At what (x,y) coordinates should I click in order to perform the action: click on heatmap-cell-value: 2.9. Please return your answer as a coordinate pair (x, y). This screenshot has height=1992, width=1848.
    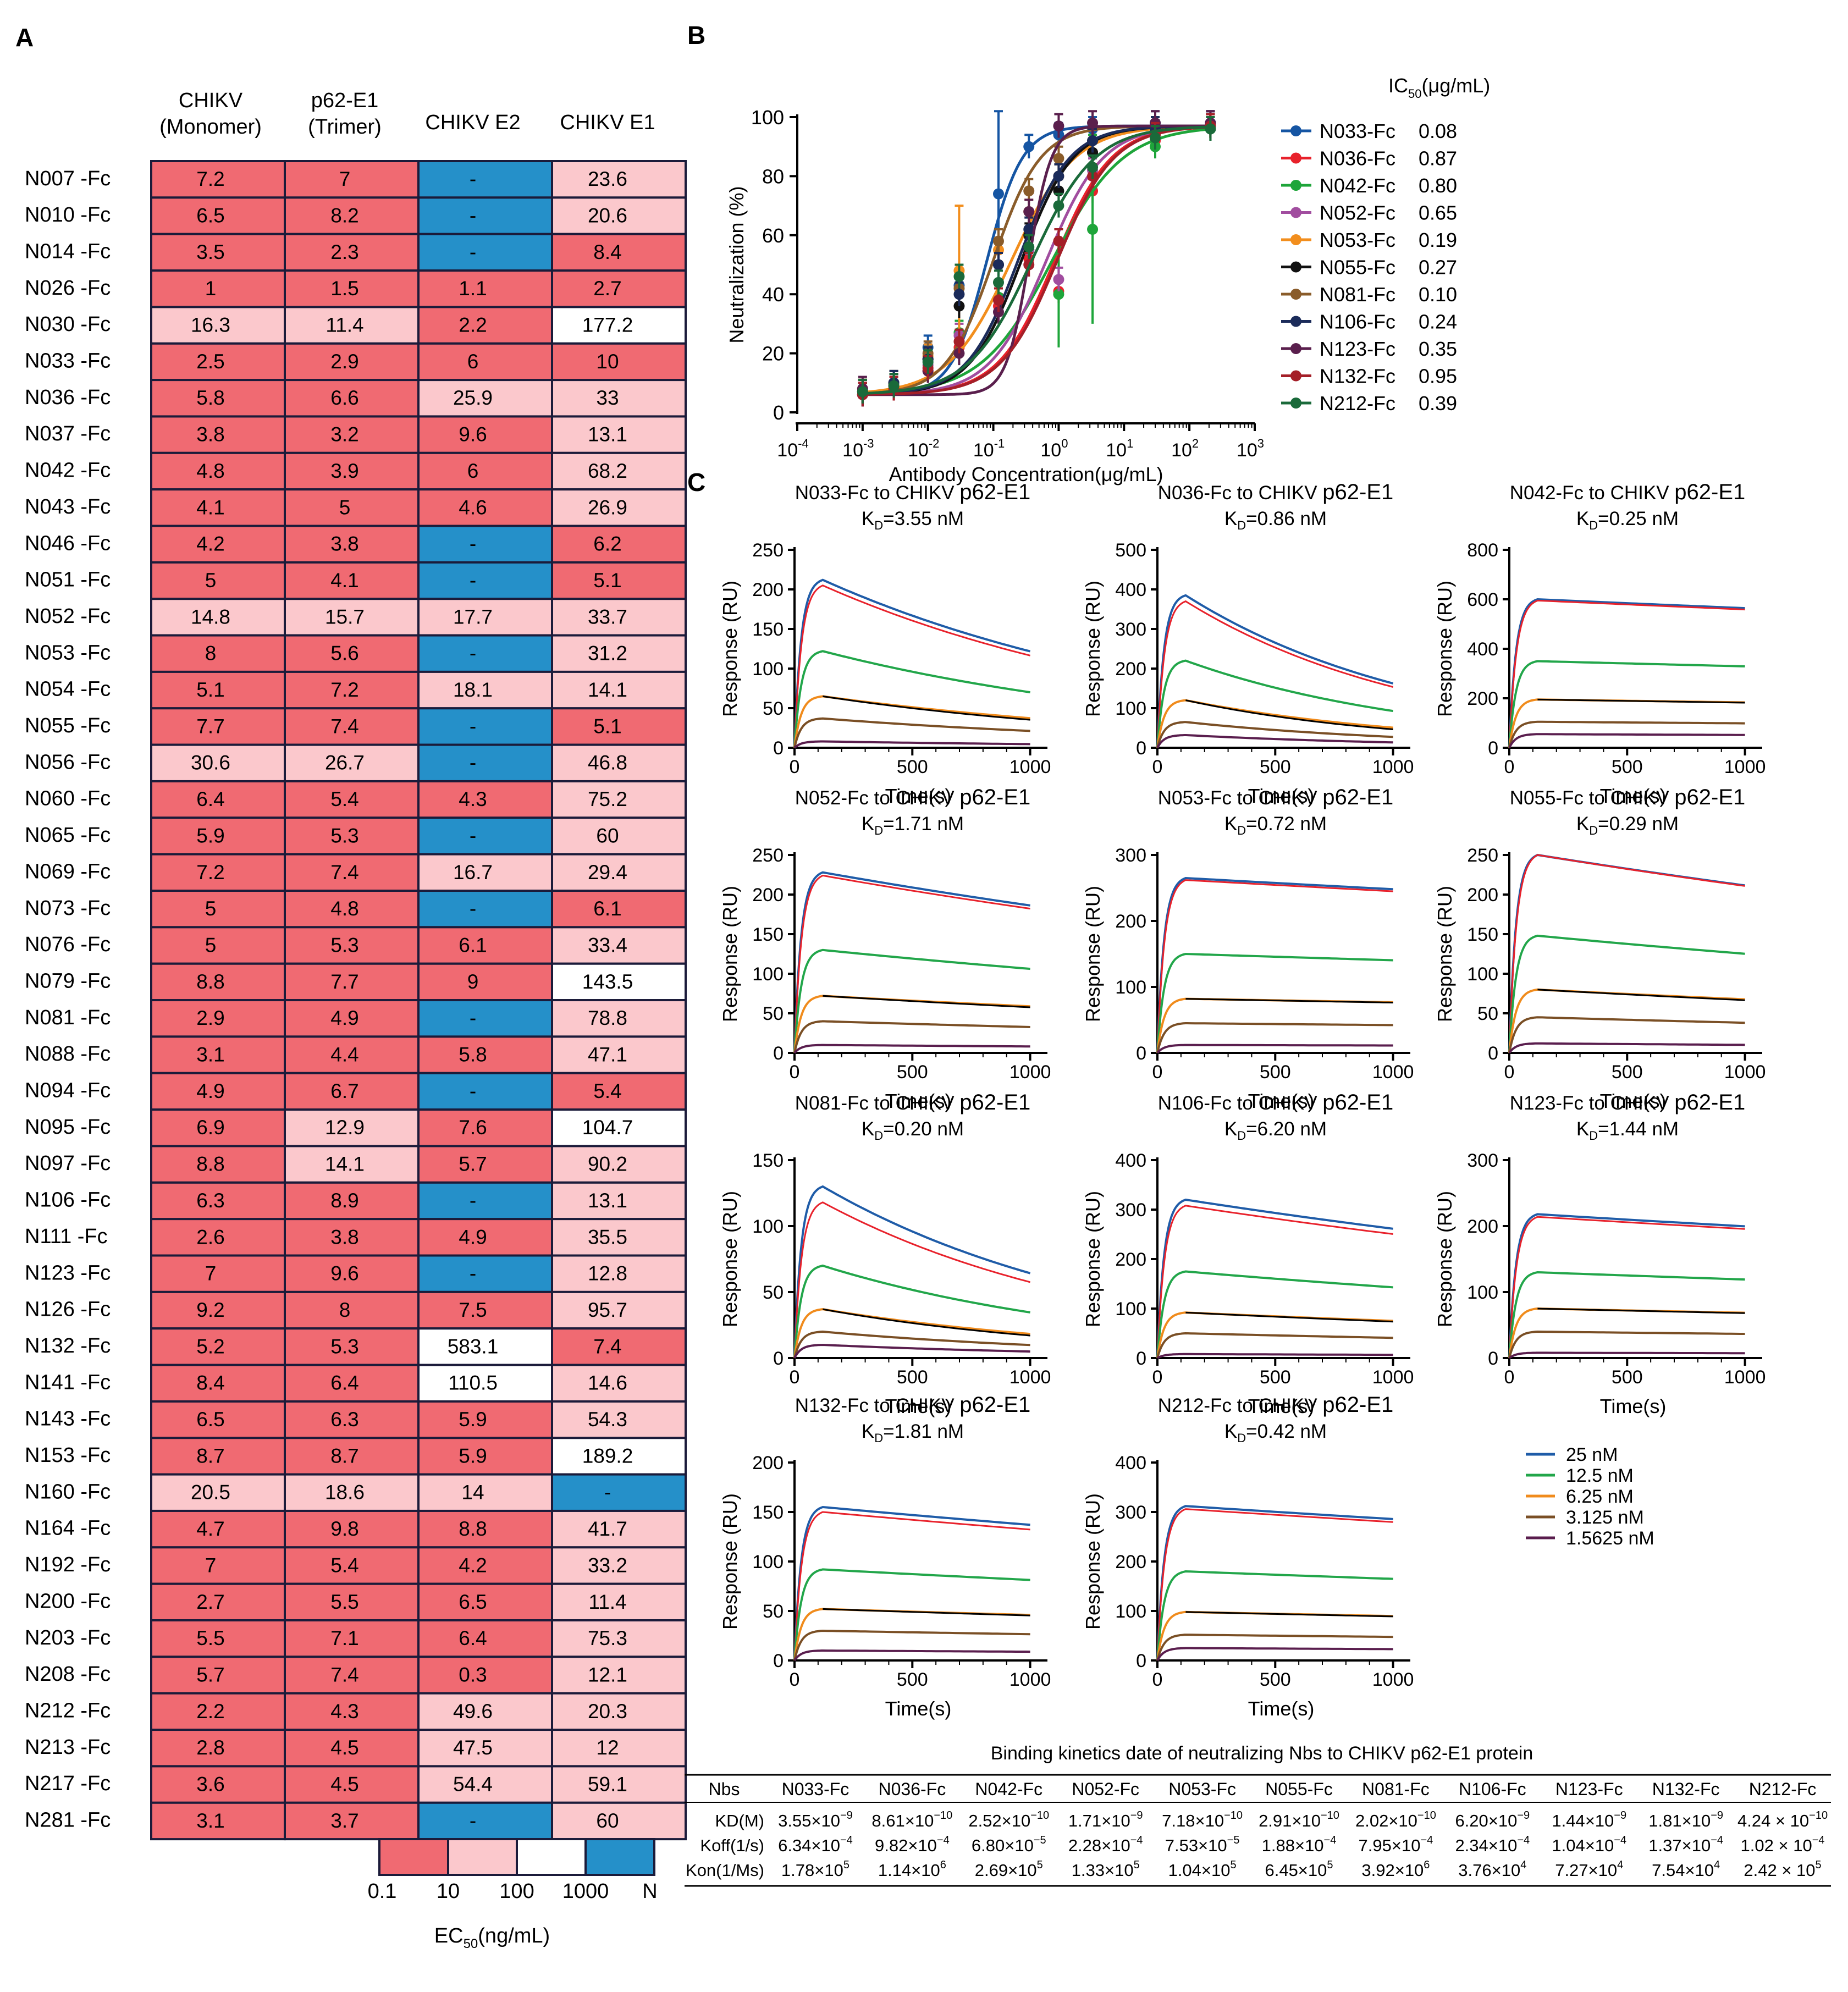
    Looking at the image, I should click on (344, 361).